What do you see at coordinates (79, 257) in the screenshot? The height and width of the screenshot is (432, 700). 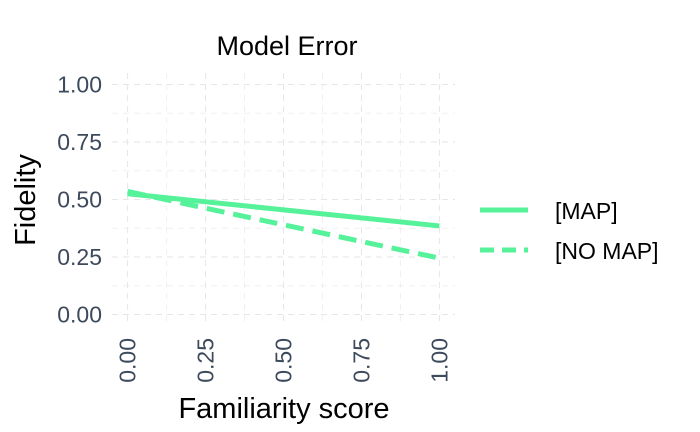 I see `y-tick-label: 0.25` at bounding box center [79, 257].